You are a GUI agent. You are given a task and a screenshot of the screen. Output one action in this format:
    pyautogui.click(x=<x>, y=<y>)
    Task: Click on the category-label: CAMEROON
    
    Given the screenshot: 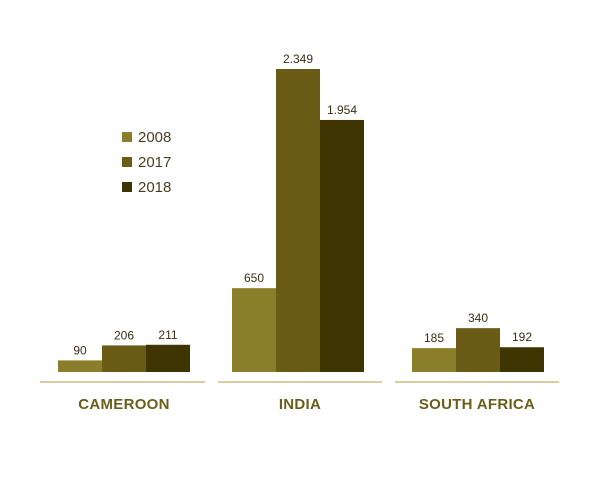 What is the action you would take?
    pyautogui.click(x=124, y=404)
    